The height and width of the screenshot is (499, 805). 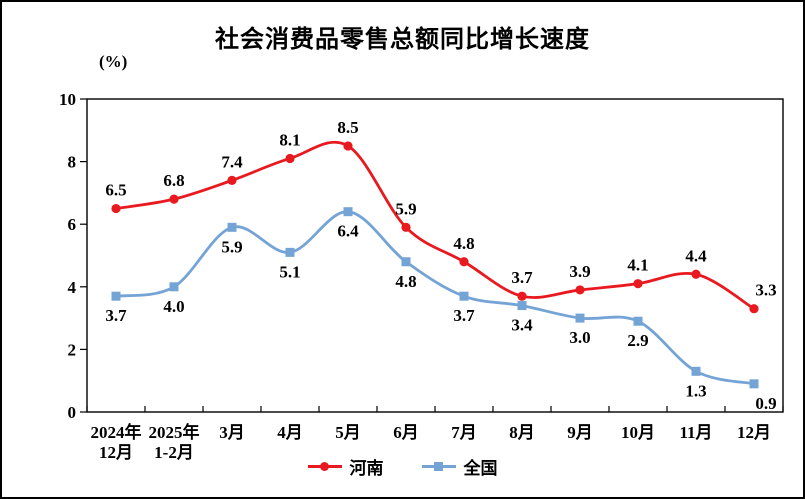 I want to click on data-label: 8.5, so click(x=347, y=127).